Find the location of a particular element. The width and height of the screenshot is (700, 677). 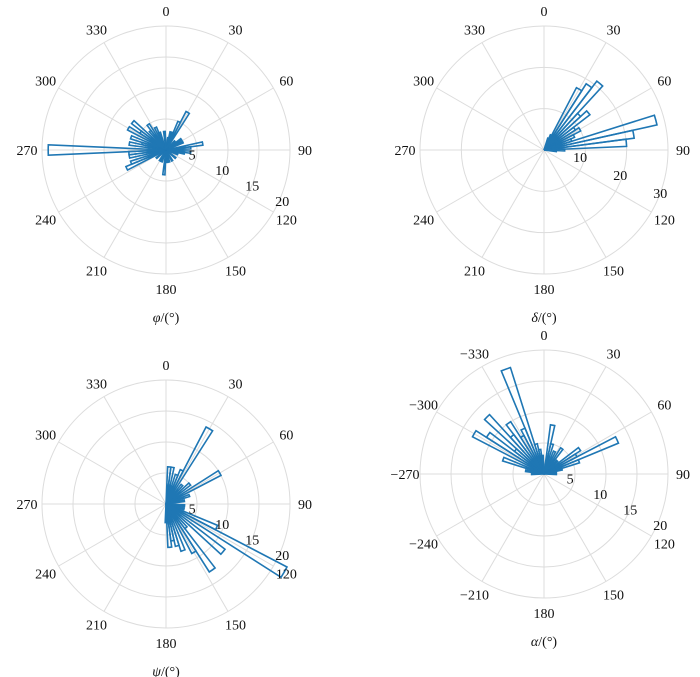

axis-label: δ/(°) is located at coordinates (544, 318).